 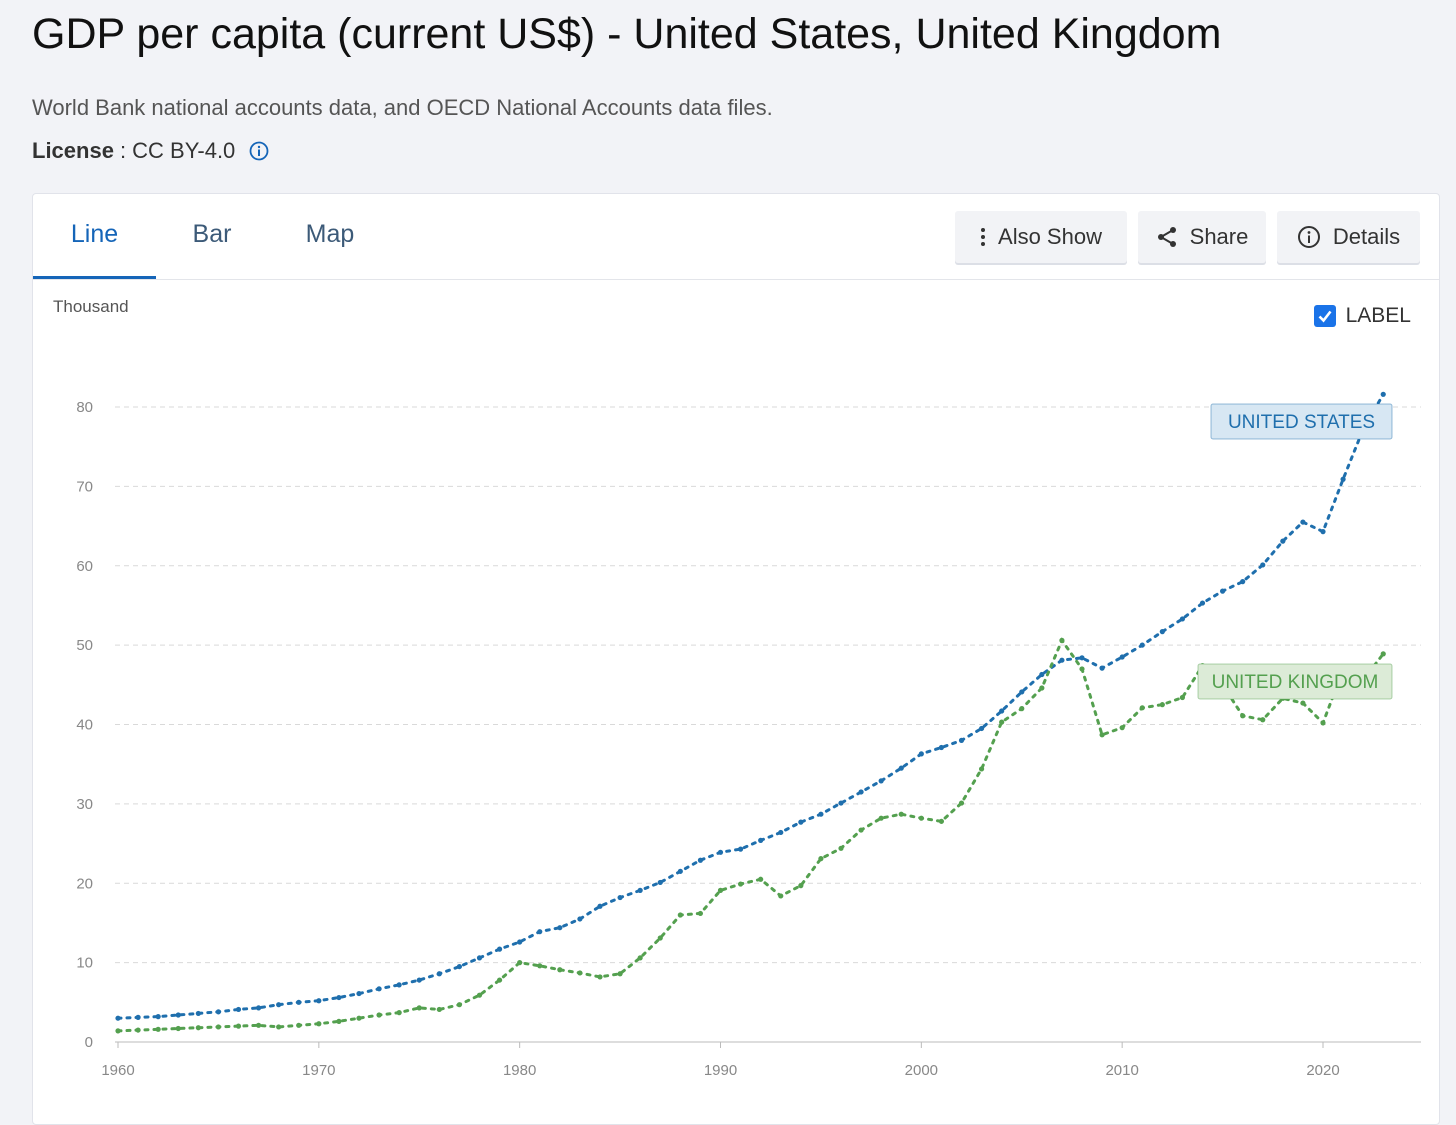 I want to click on label-checkbox, so click(x=1324, y=316).